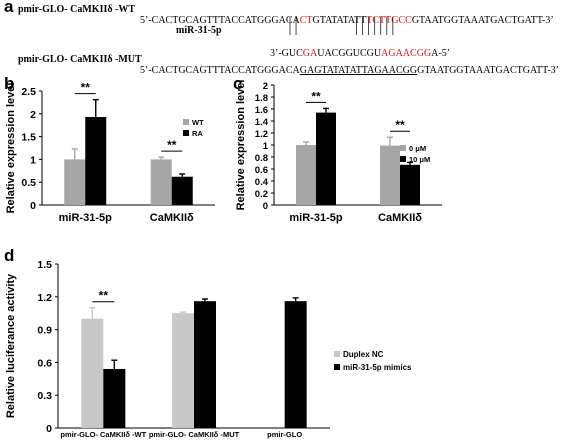 The width and height of the screenshot is (567, 440). I want to click on mirna-label: miR-31-5p, so click(199, 30).